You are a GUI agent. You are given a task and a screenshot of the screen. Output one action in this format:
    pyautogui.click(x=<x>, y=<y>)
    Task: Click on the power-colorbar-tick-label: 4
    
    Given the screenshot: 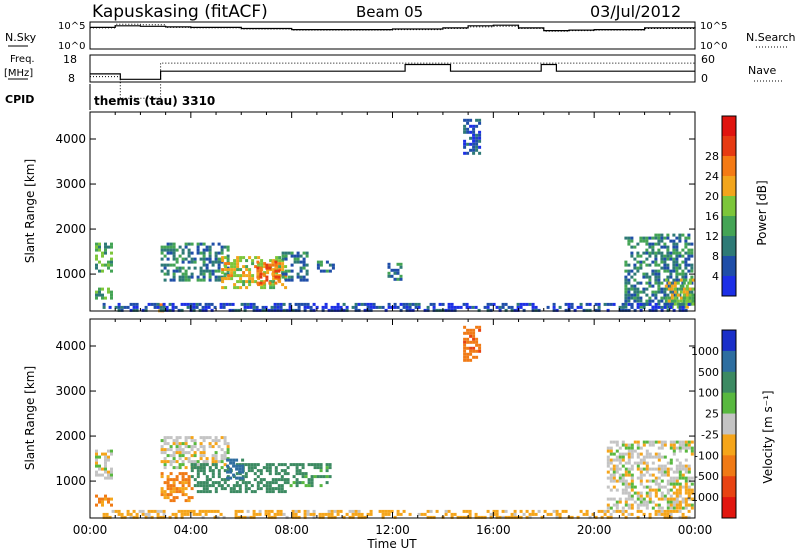 What is the action you would take?
    pyautogui.click(x=715, y=276)
    